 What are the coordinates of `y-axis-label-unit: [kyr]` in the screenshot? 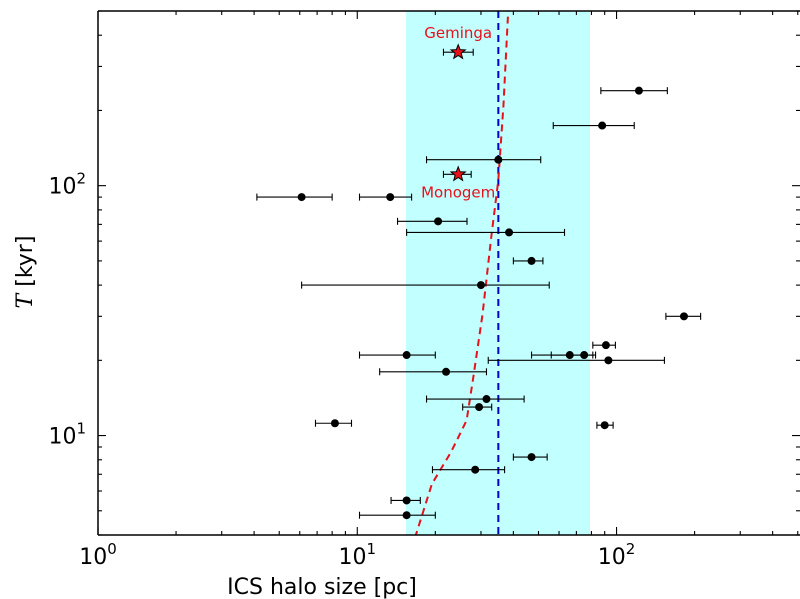 It's located at (25, 265).